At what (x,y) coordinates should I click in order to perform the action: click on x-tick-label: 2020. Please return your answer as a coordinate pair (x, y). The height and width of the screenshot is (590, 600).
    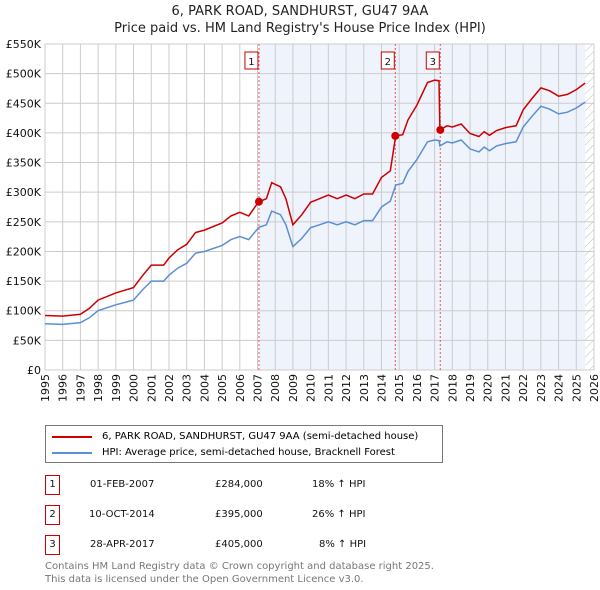
    Looking at the image, I should click on (488, 388).